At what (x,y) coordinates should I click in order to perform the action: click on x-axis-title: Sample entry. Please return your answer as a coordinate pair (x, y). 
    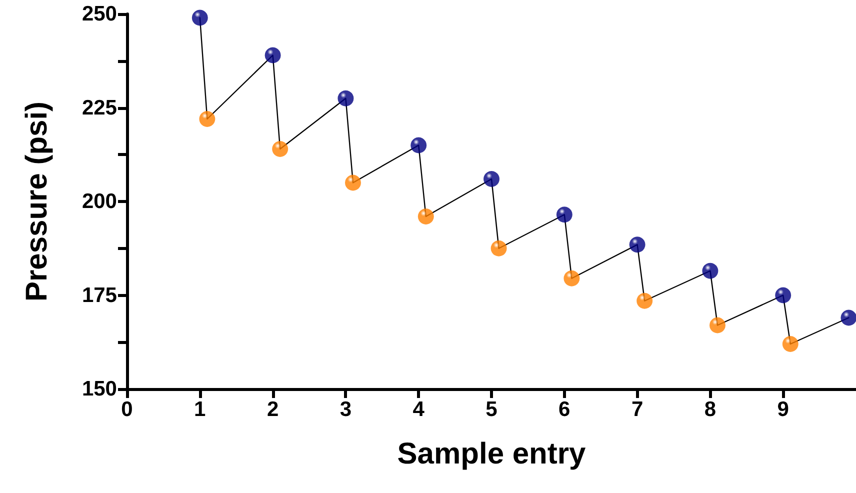
    Looking at the image, I should click on (491, 454).